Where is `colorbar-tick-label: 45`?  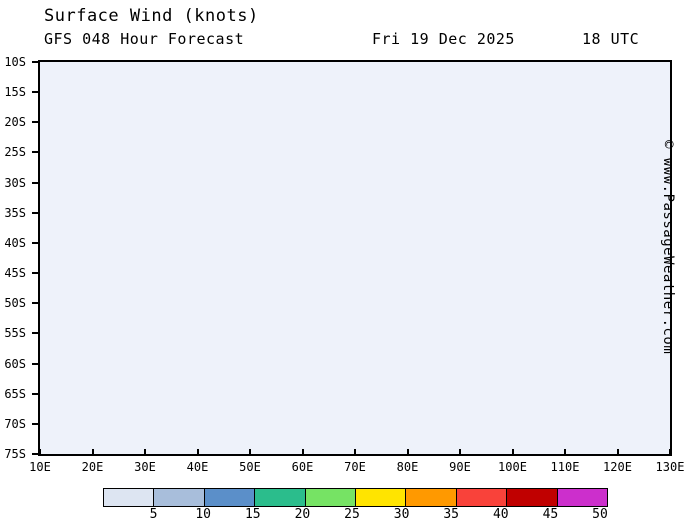 colorbar-tick-label: 45 is located at coordinates (550, 514).